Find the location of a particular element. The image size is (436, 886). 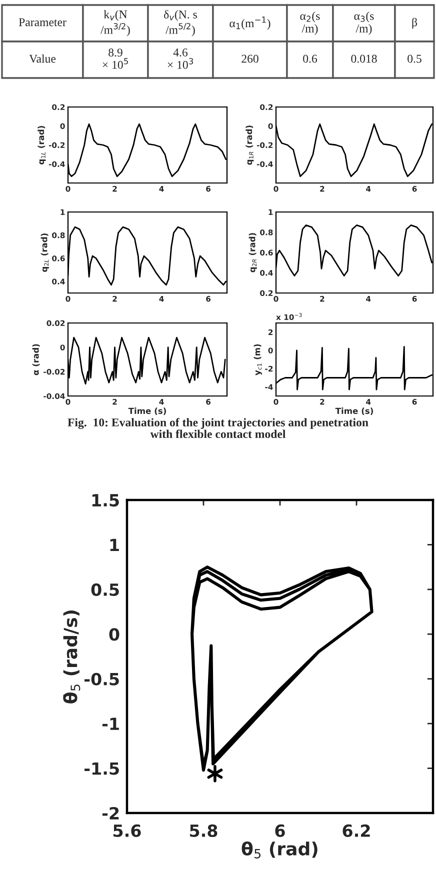

y-axis-title: q$_{1L}$ (rad) is located at coordinates (42, 145).